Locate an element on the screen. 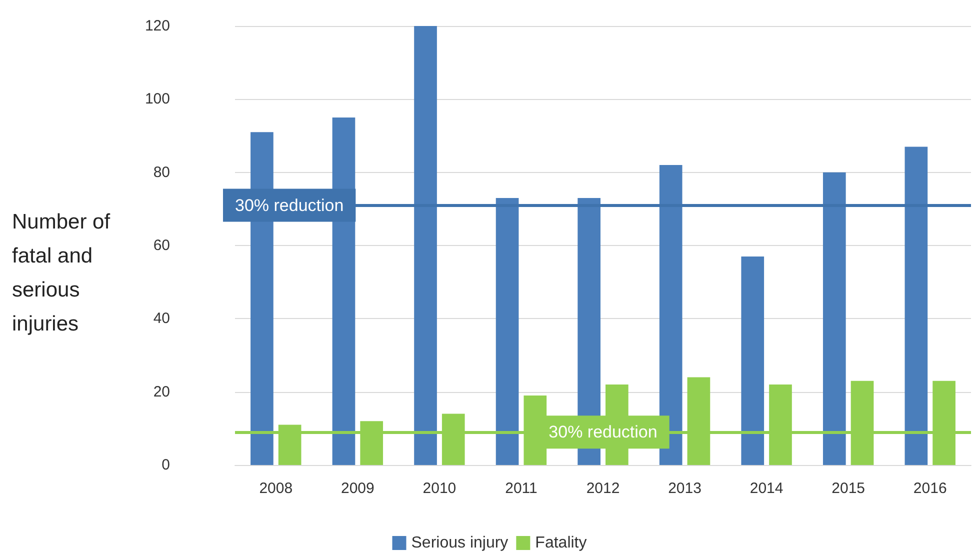  y-axis-title: Number of fatal and serious injuries is located at coordinates (64, 273).